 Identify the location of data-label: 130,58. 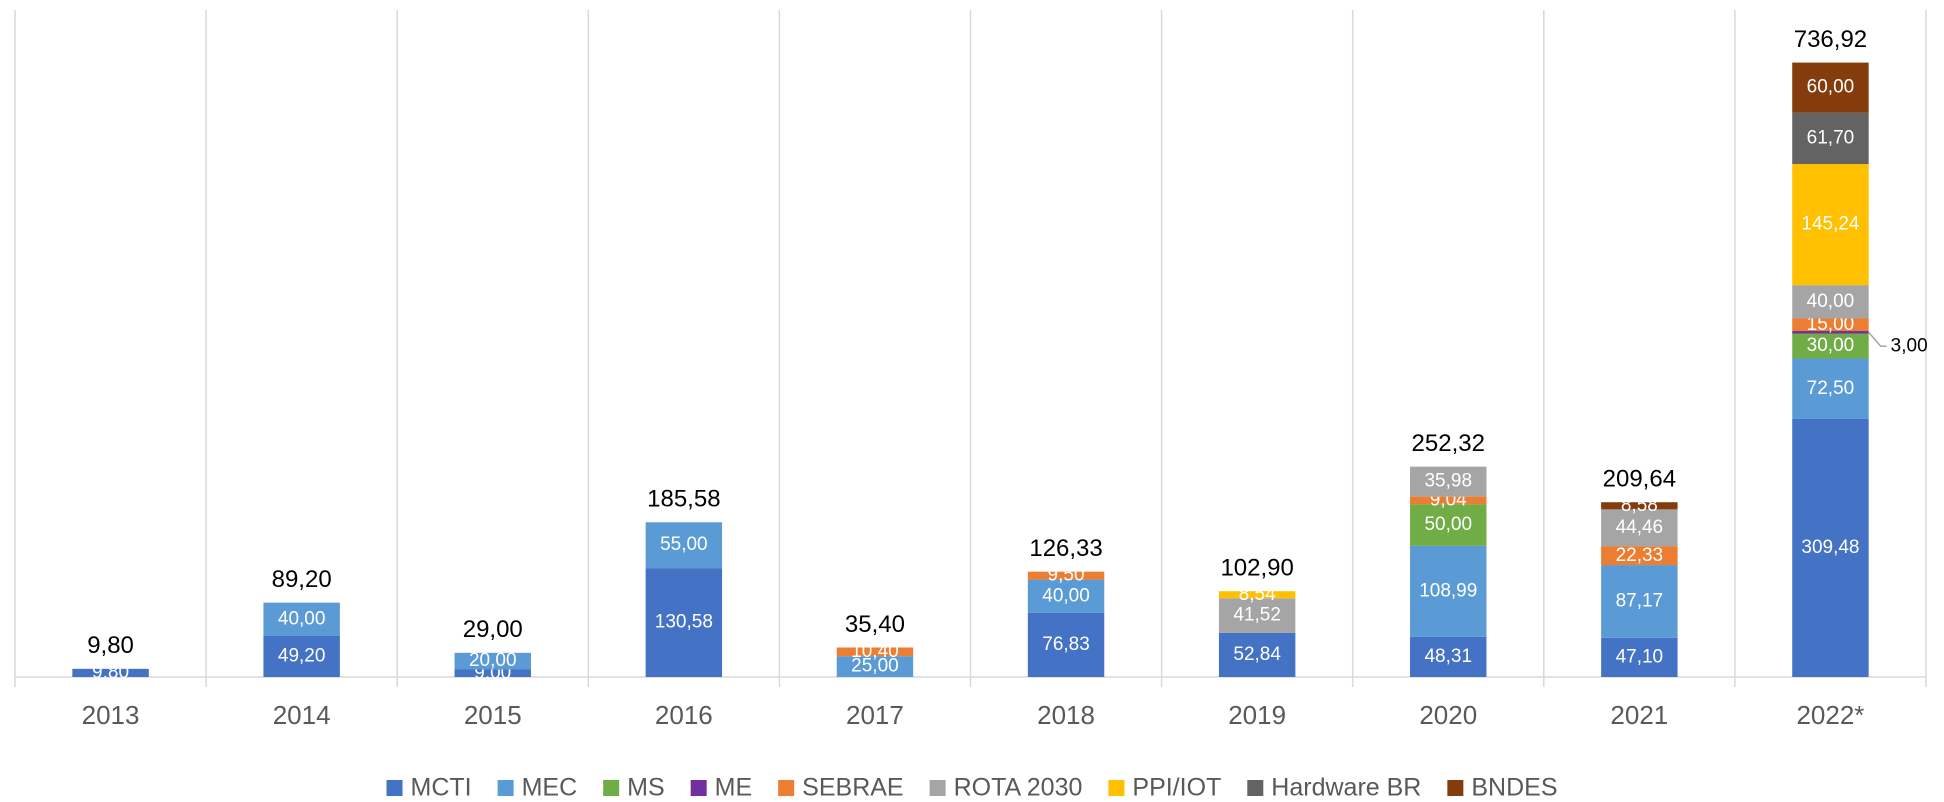
(684, 622).